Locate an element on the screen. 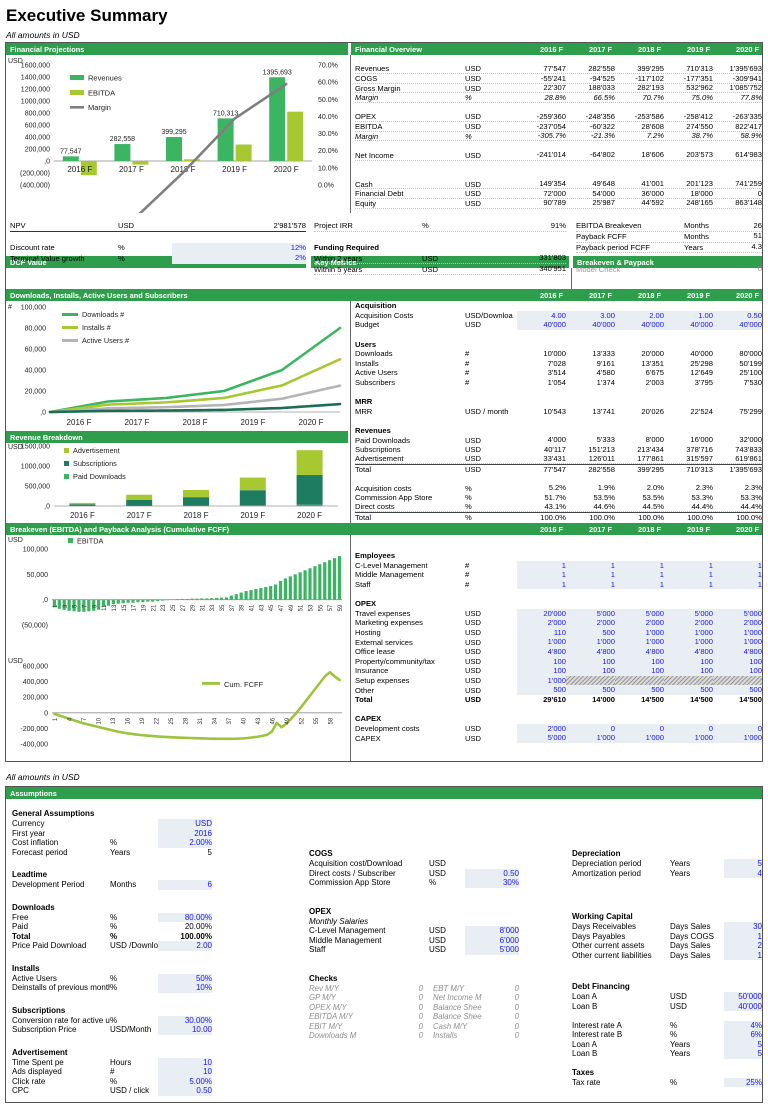 Image resolution: width=768 pixels, height=1106 pixels. assumption-value: 5'000 is located at coordinates (492, 950).